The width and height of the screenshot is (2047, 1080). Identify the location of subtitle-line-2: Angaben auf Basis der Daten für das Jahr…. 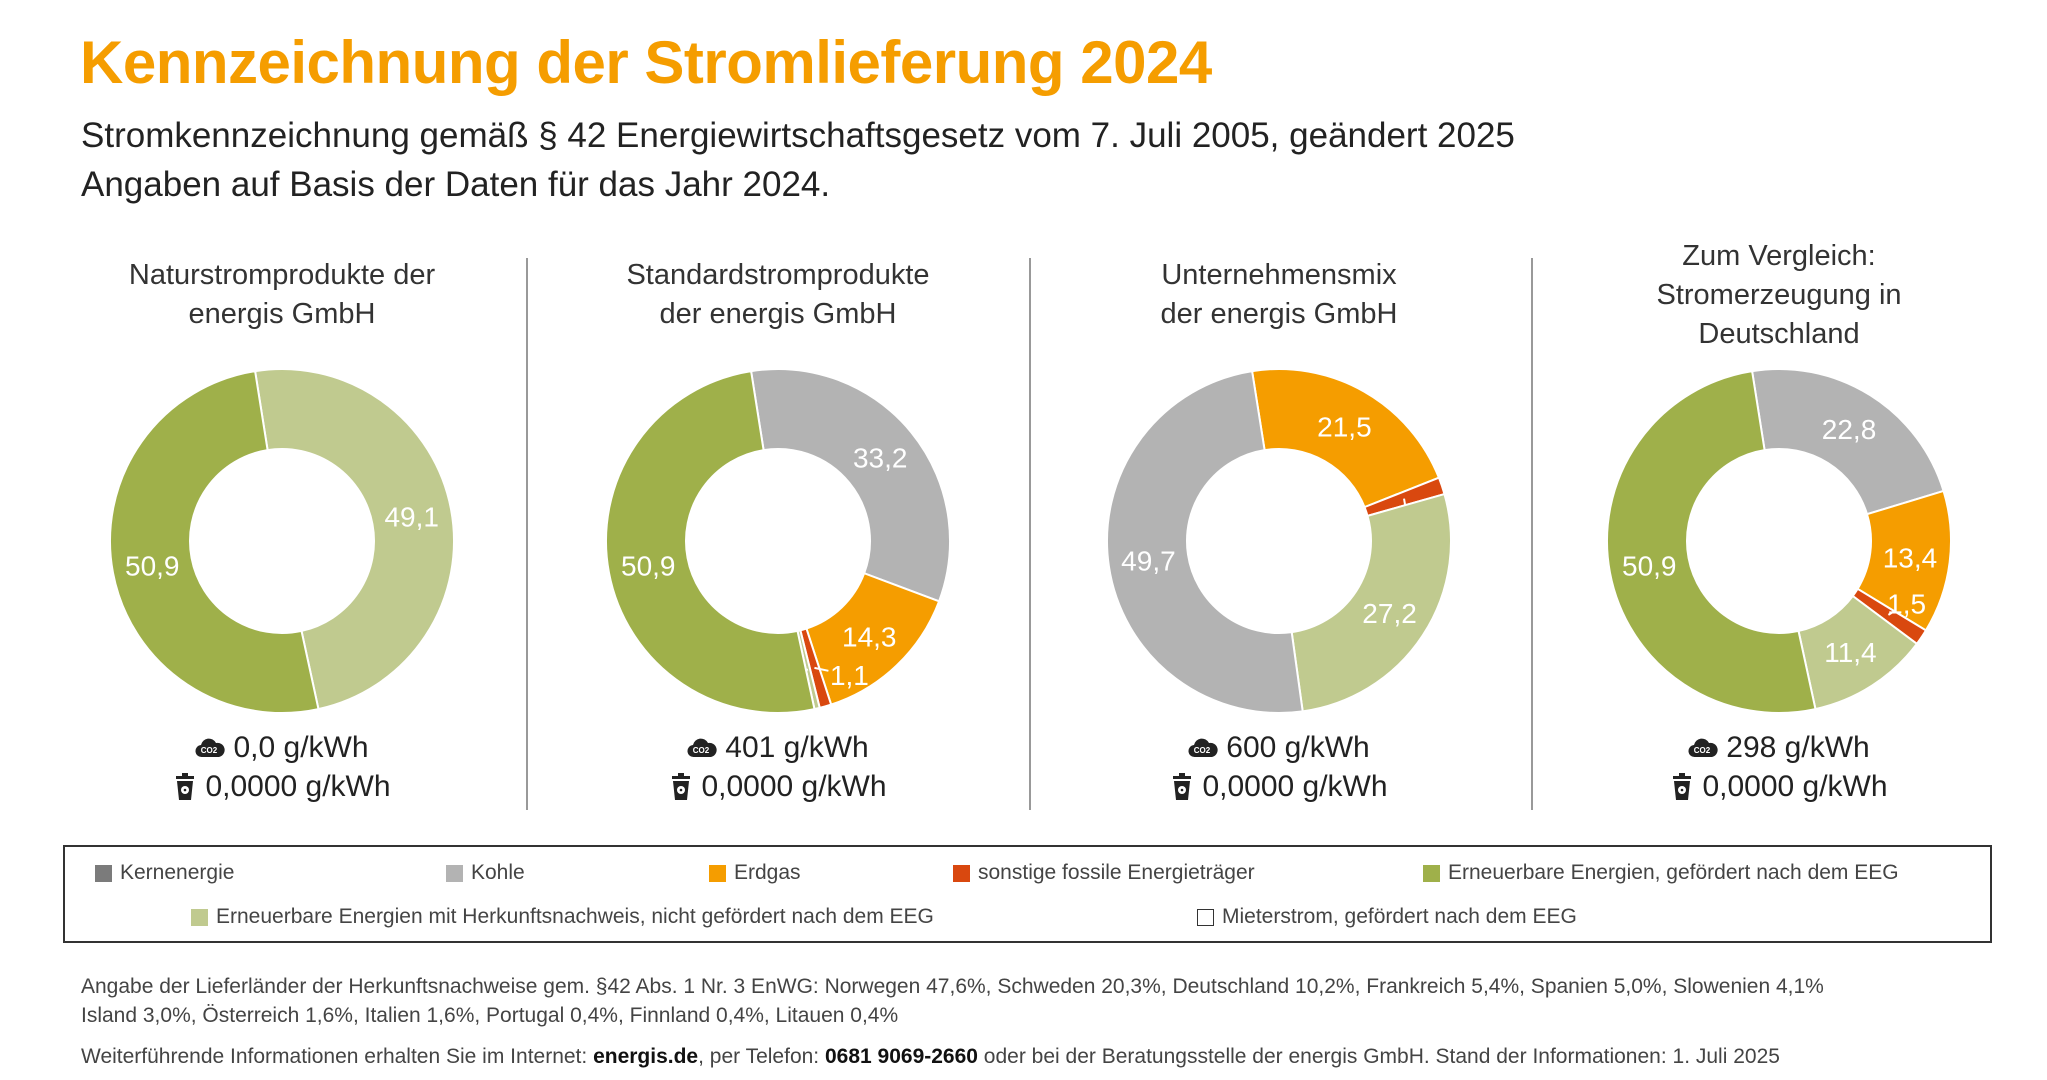
(456, 184).